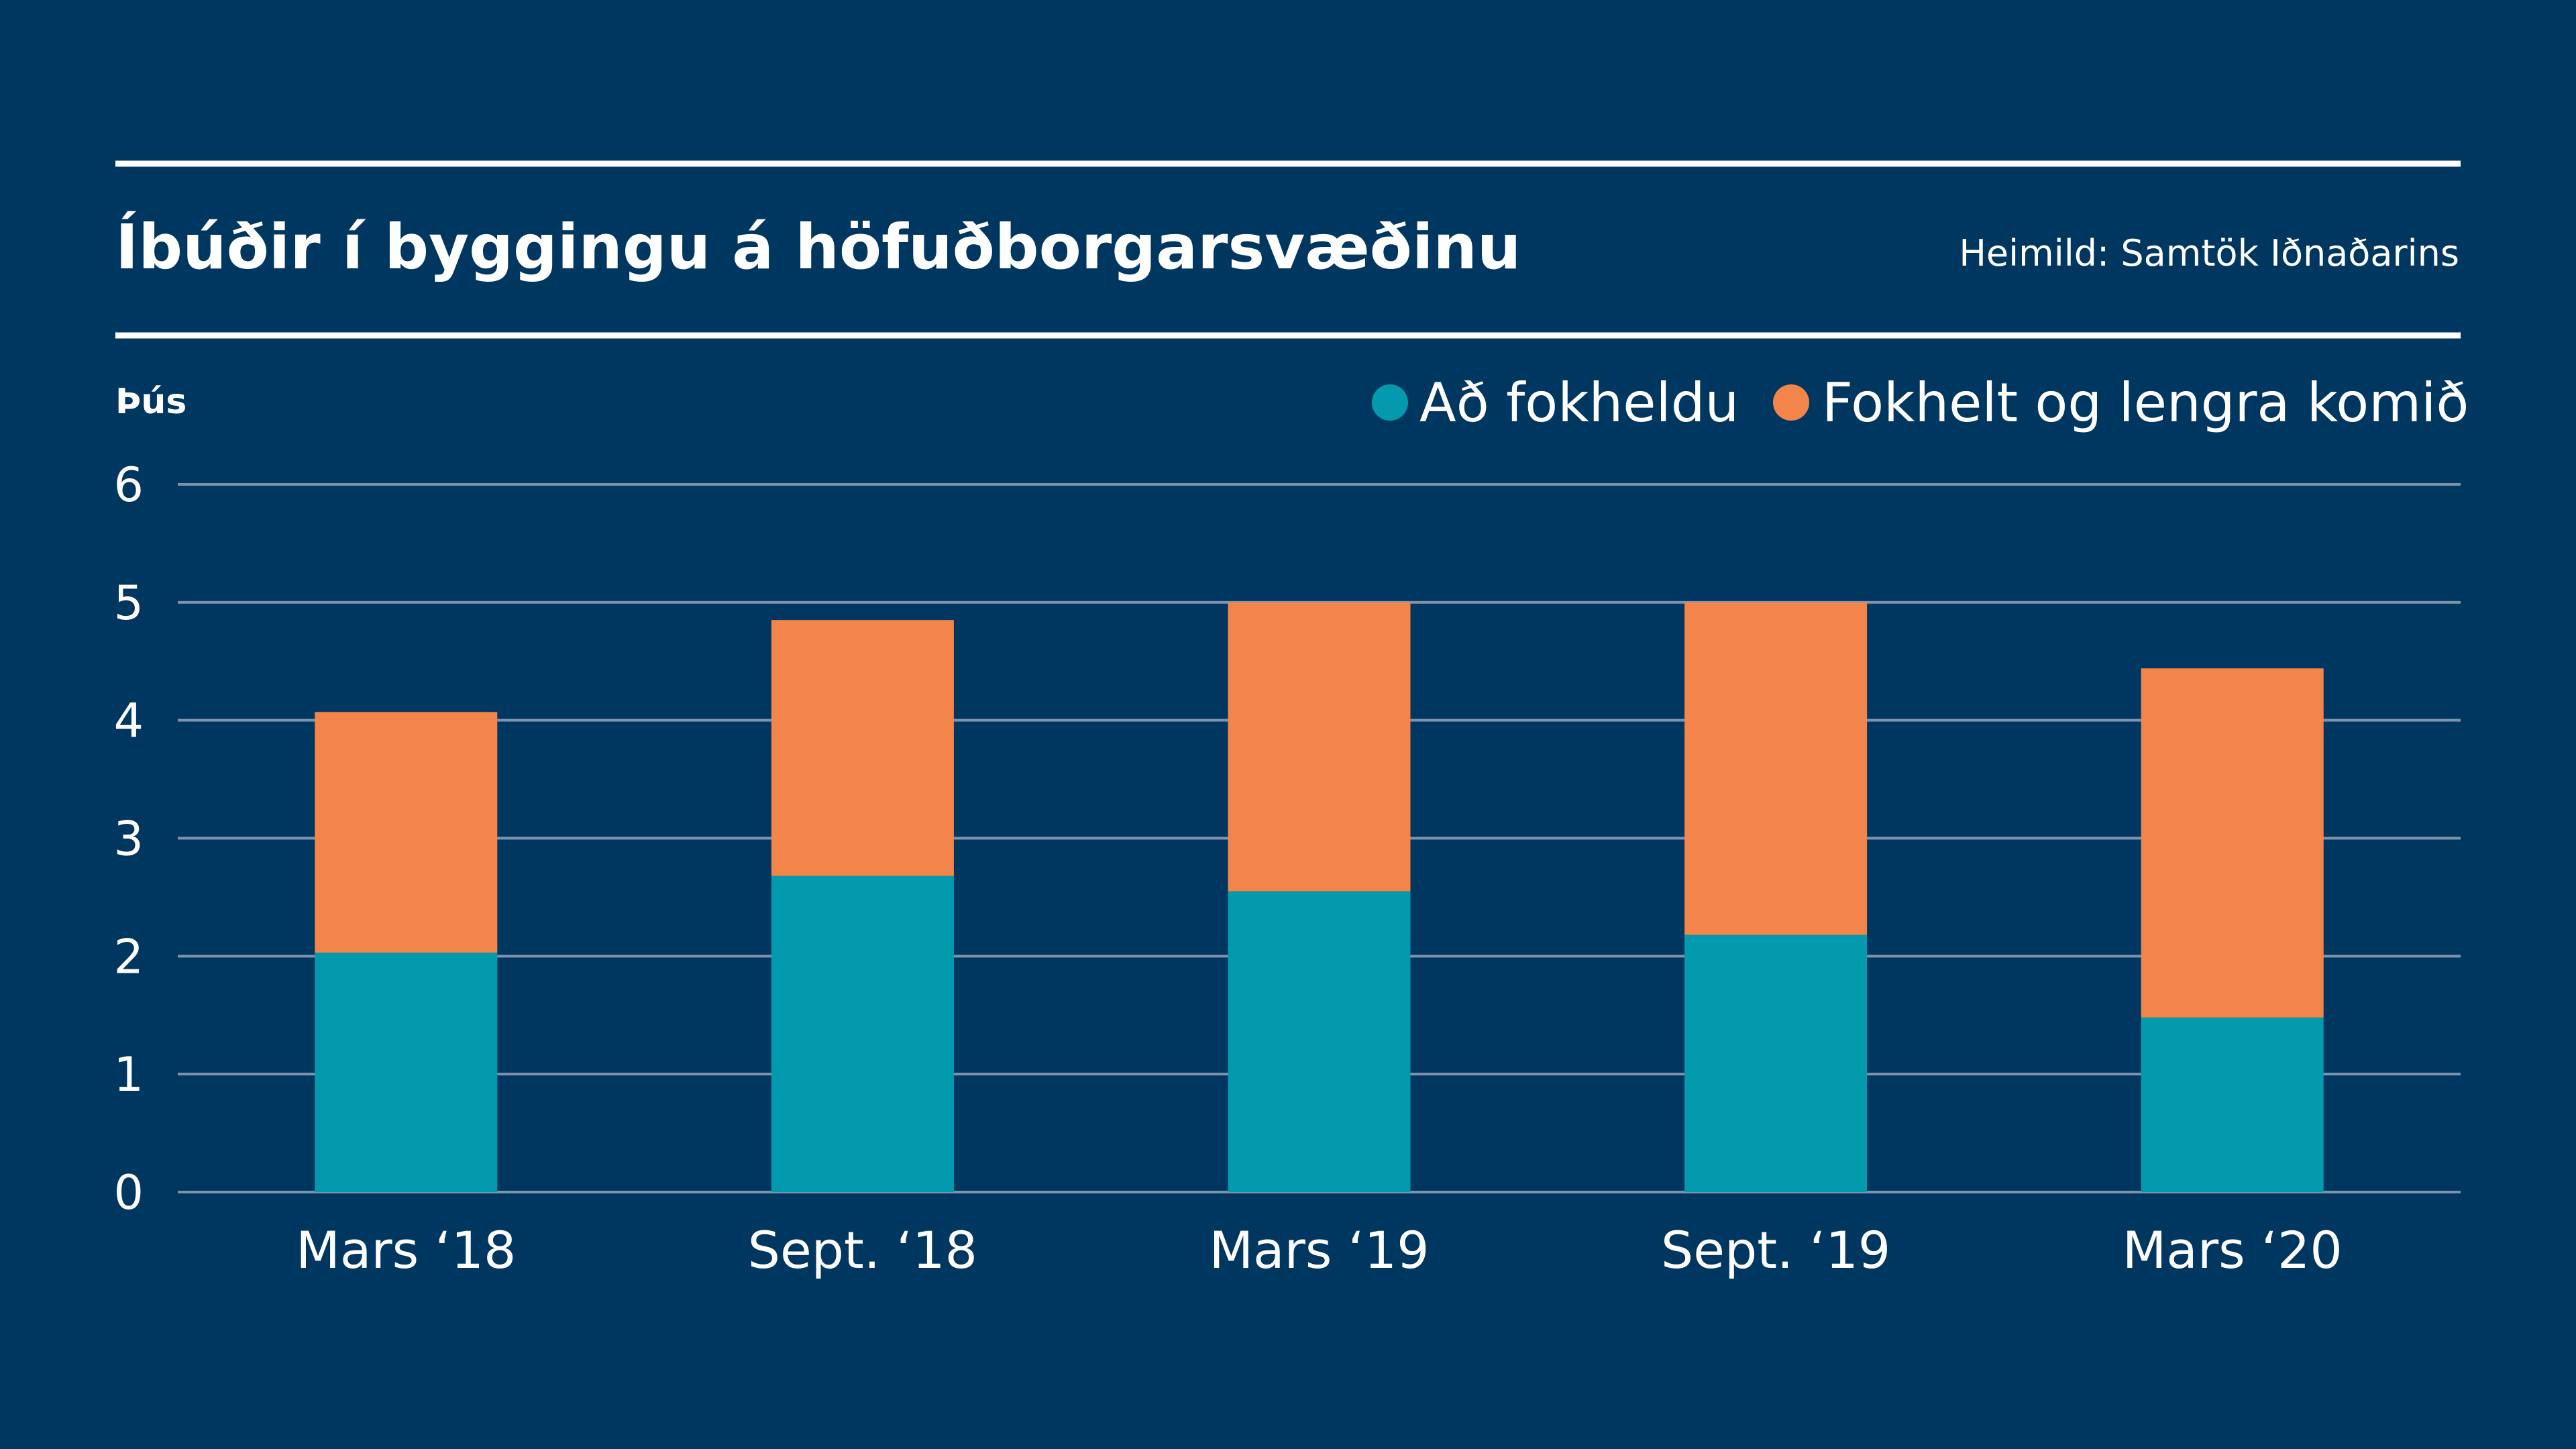 Image resolution: width=2576 pixels, height=1449 pixels. Describe the element at coordinates (862, 1250) in the screenshot. I see `x-tick-label: Sept. ‘18` at that location.